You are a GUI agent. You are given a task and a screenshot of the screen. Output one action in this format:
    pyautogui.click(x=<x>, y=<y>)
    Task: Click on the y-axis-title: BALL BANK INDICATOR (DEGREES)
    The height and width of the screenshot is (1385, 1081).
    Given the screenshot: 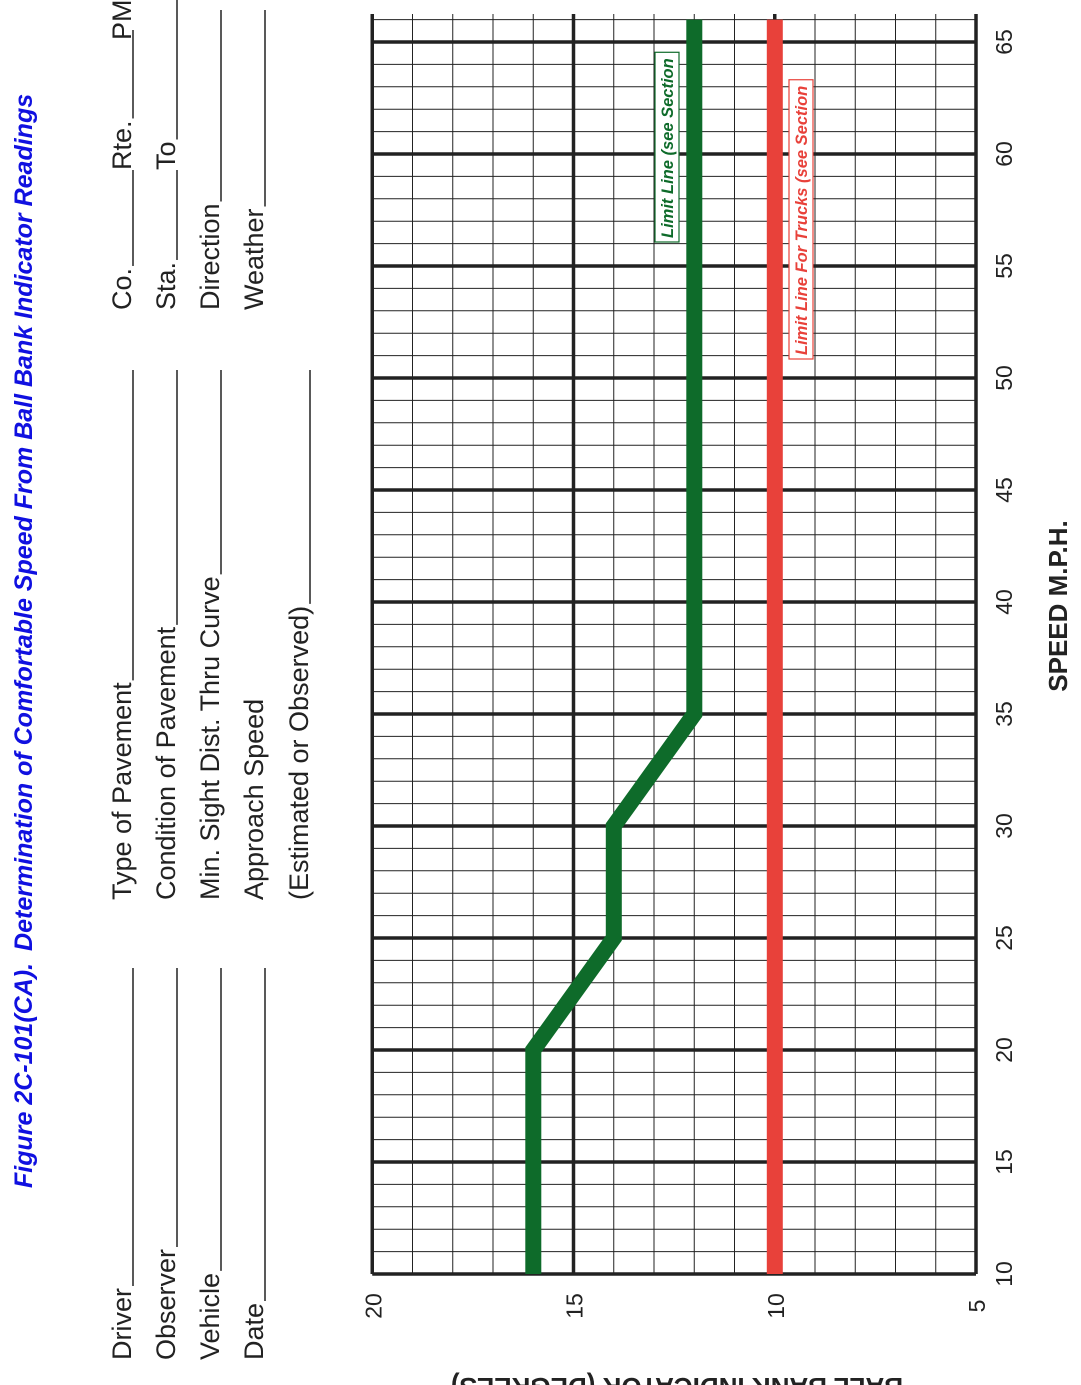 What is the action you would take?
    pyautogui.click(x=677, y=1378)
    